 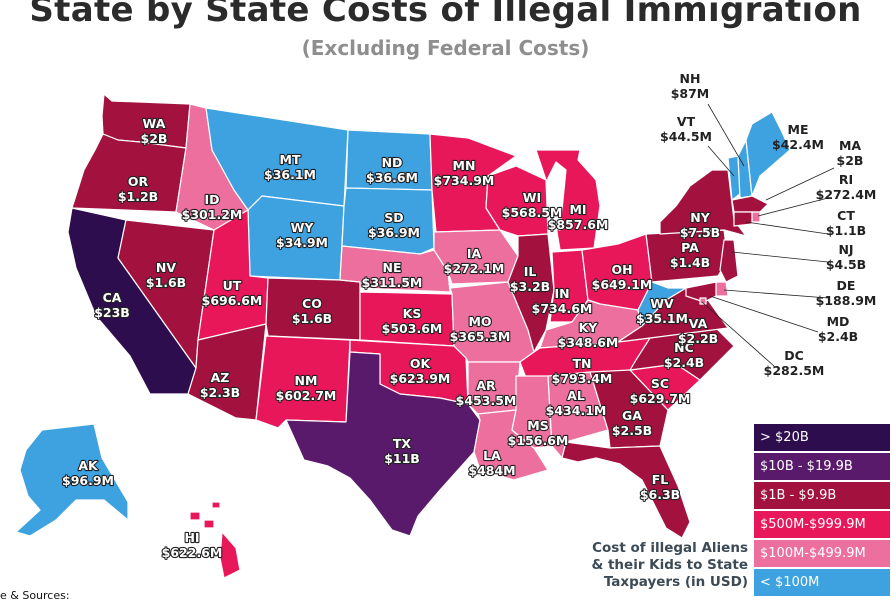 What do you see at coordinates (794, 363) in the screenshot?
I see `state-label-dc: DC$282.5M` at bounding box center [794, 363].